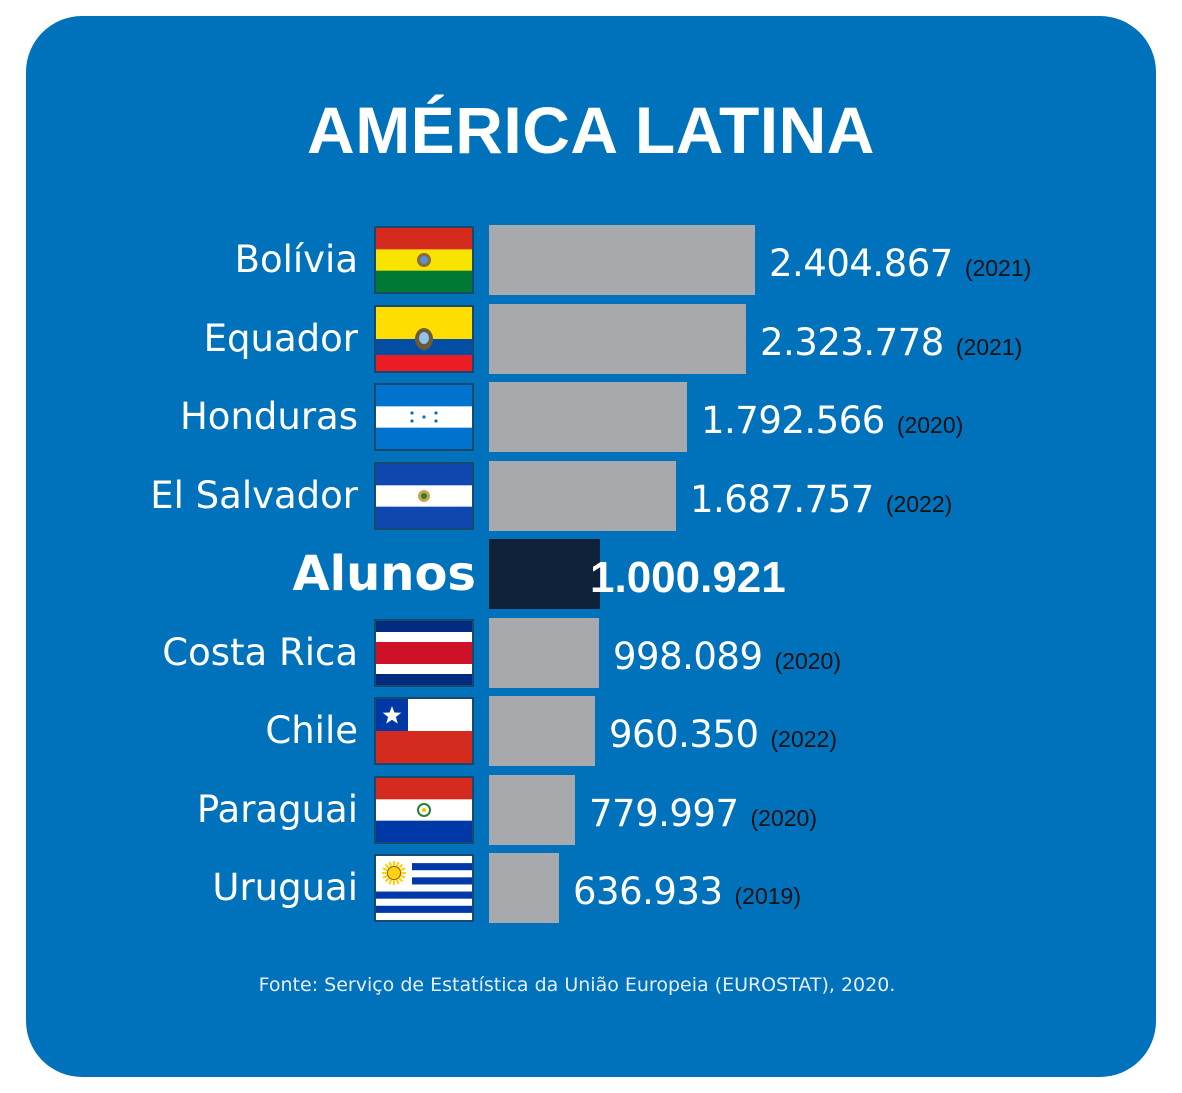 The height and width of the screenshot is (1093, 1182). I want to click on value-label: 1.792.566 (2020), so click(832, 421).